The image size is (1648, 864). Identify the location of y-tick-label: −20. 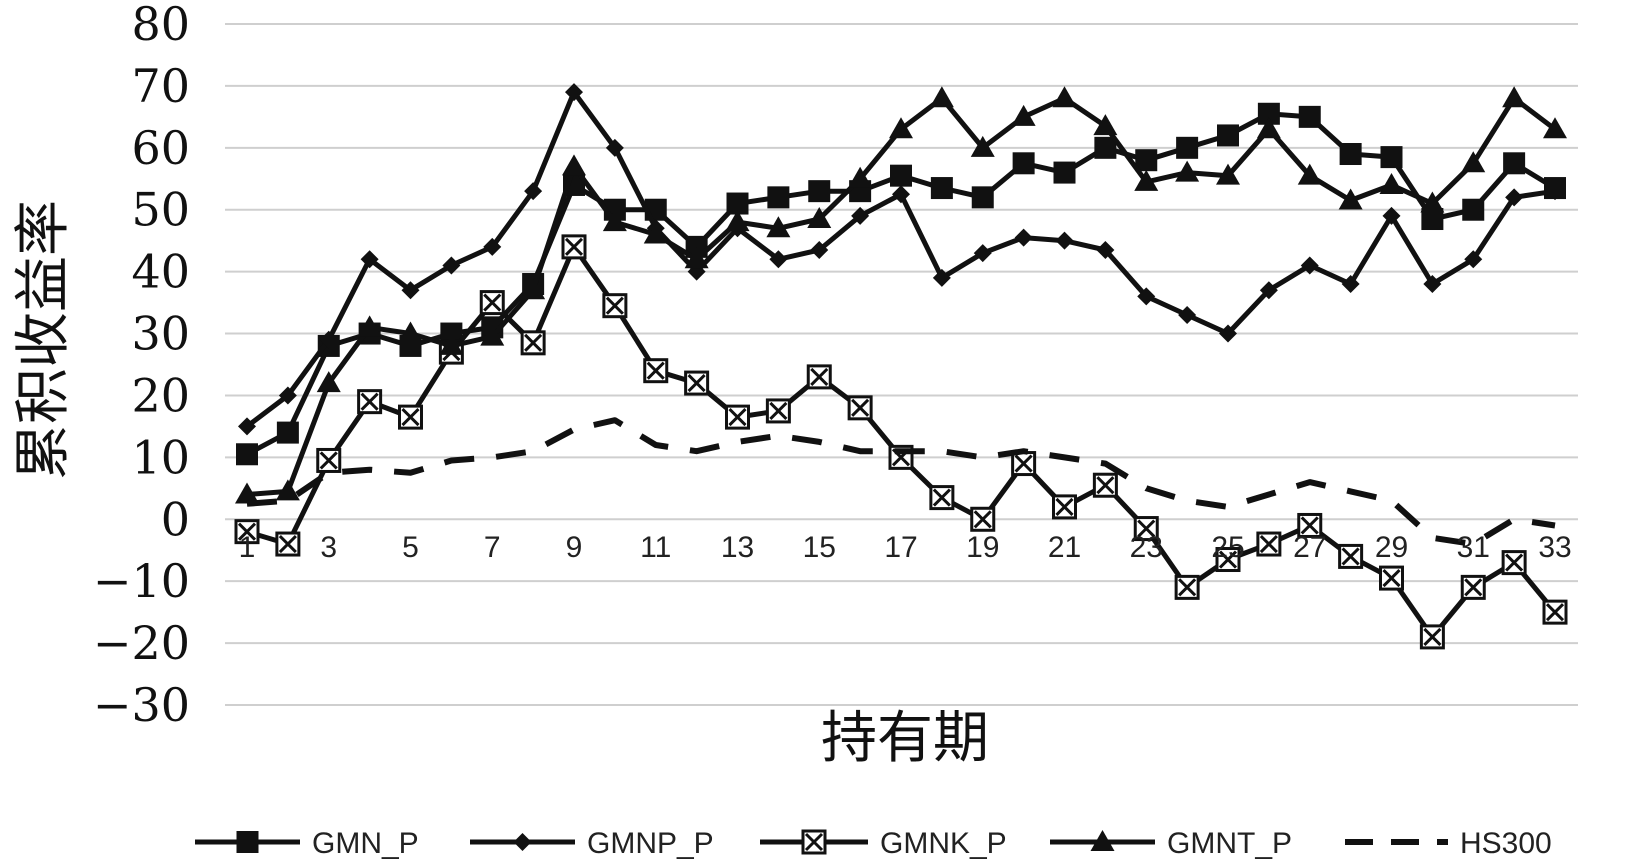
(141, 643).